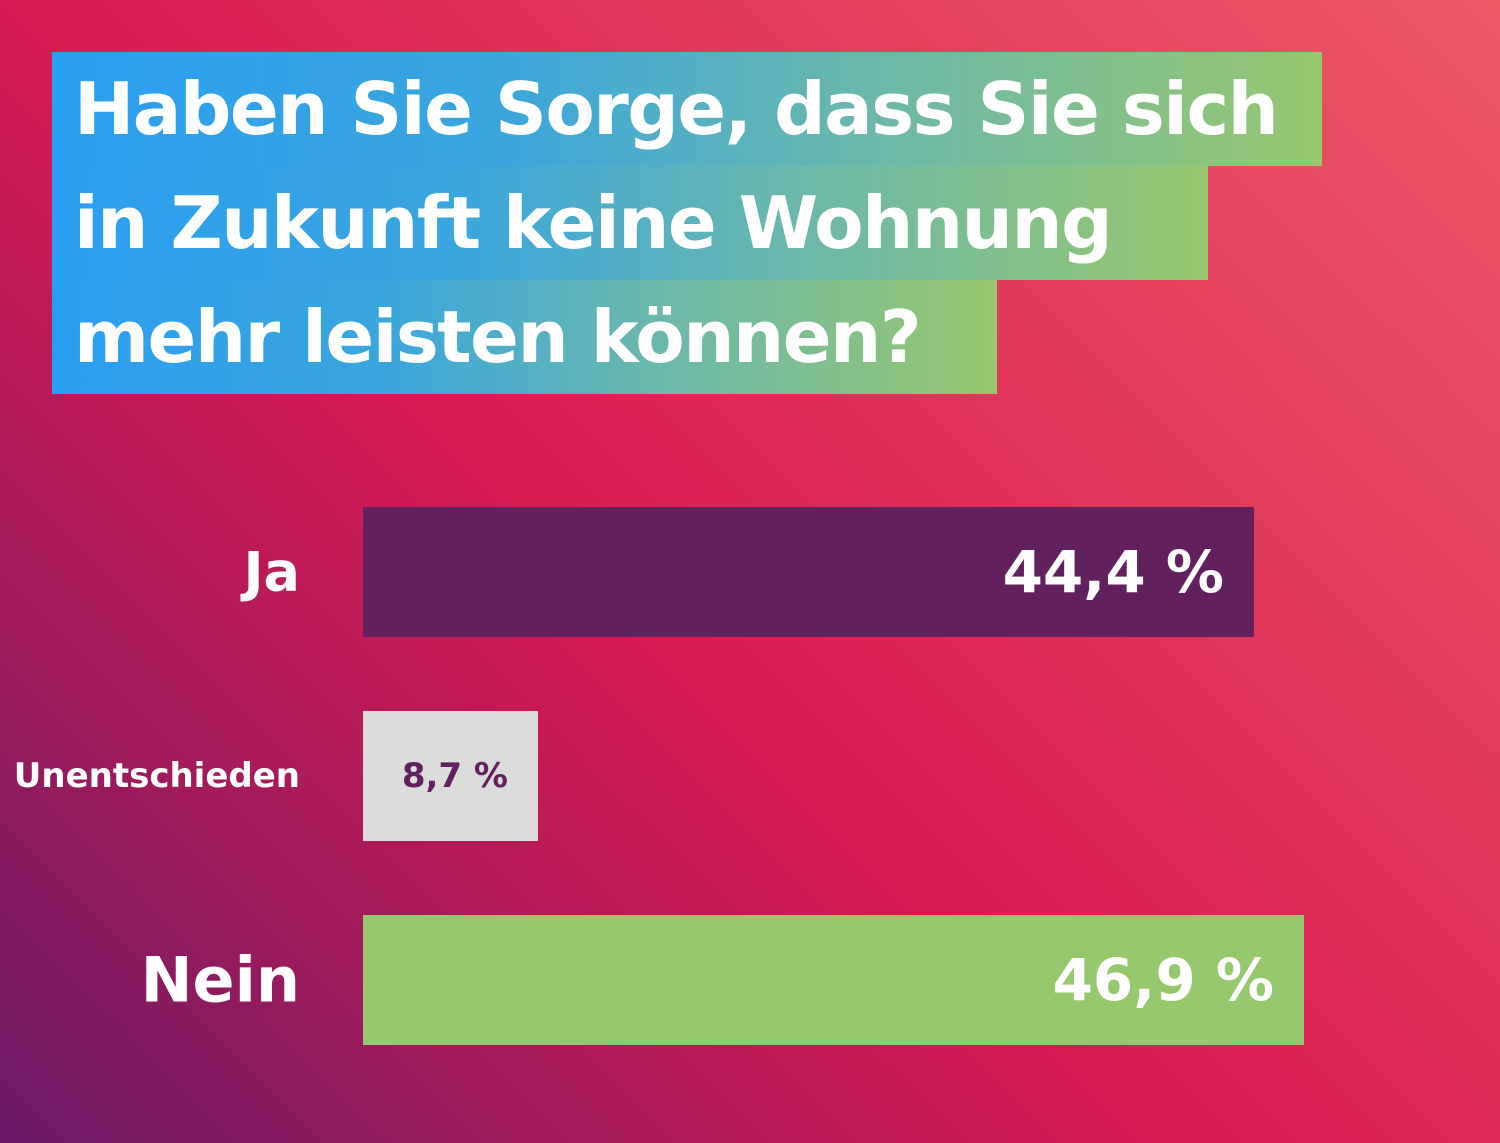 This screenshot has height=1143, width=1500. Describe the element at coordinates (455, 776) in the screenshot. I see `value-label-unentschieden: 8,7 %` at that location.